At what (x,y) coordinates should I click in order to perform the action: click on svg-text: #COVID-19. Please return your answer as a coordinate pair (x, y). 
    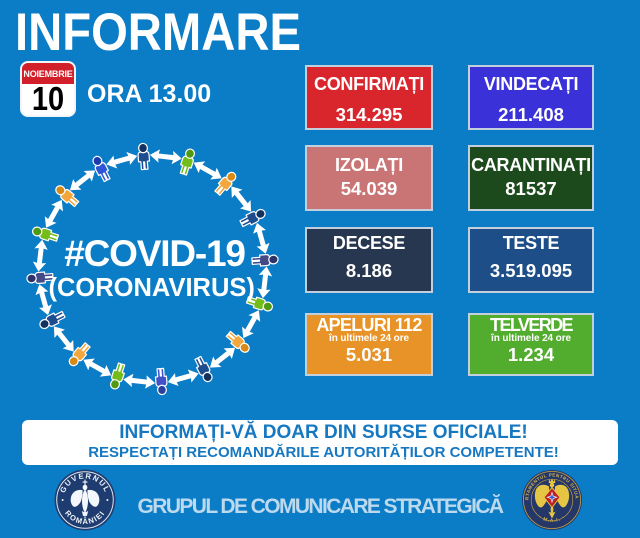
    Looking at the image, I should click on (154, 253).